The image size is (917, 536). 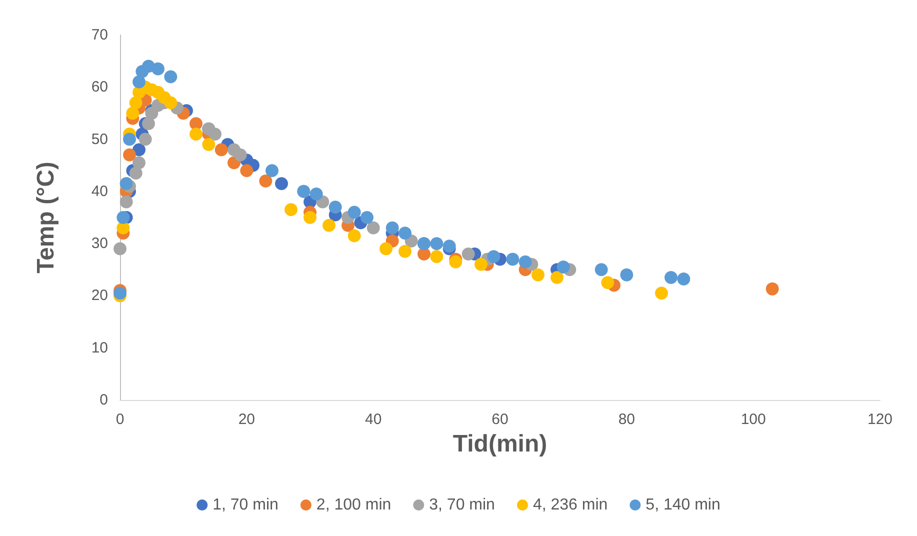 What do you see at coordinates (99, 347) in the screenshot?
I see `y-tick-label: 10` at bounding box center [99, 347].